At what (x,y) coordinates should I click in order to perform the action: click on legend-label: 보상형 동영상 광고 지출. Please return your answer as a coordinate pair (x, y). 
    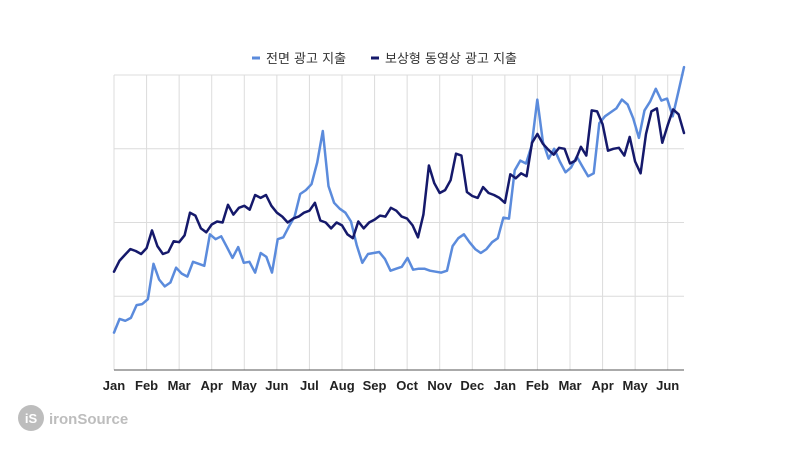
    Looking at the image, I should click on (451, 59).